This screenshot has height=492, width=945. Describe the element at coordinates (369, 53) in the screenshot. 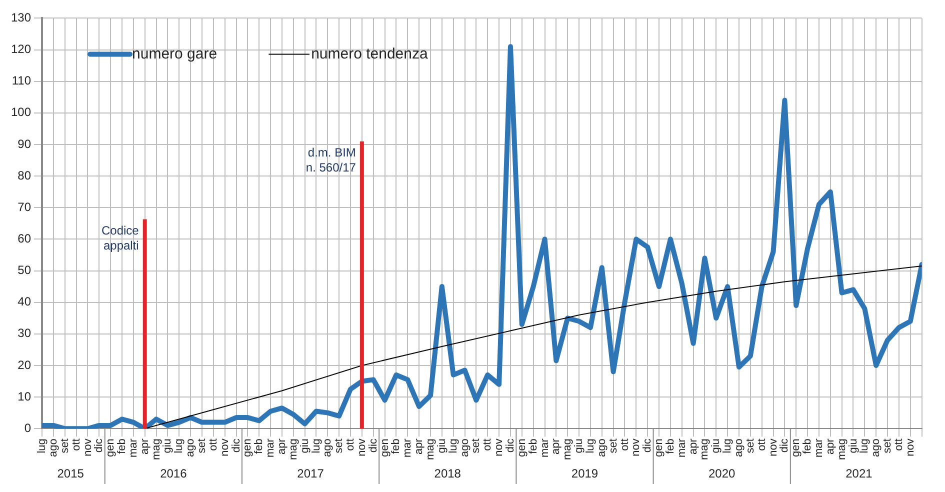

I see `legend-label: numero tendenza` at that location.